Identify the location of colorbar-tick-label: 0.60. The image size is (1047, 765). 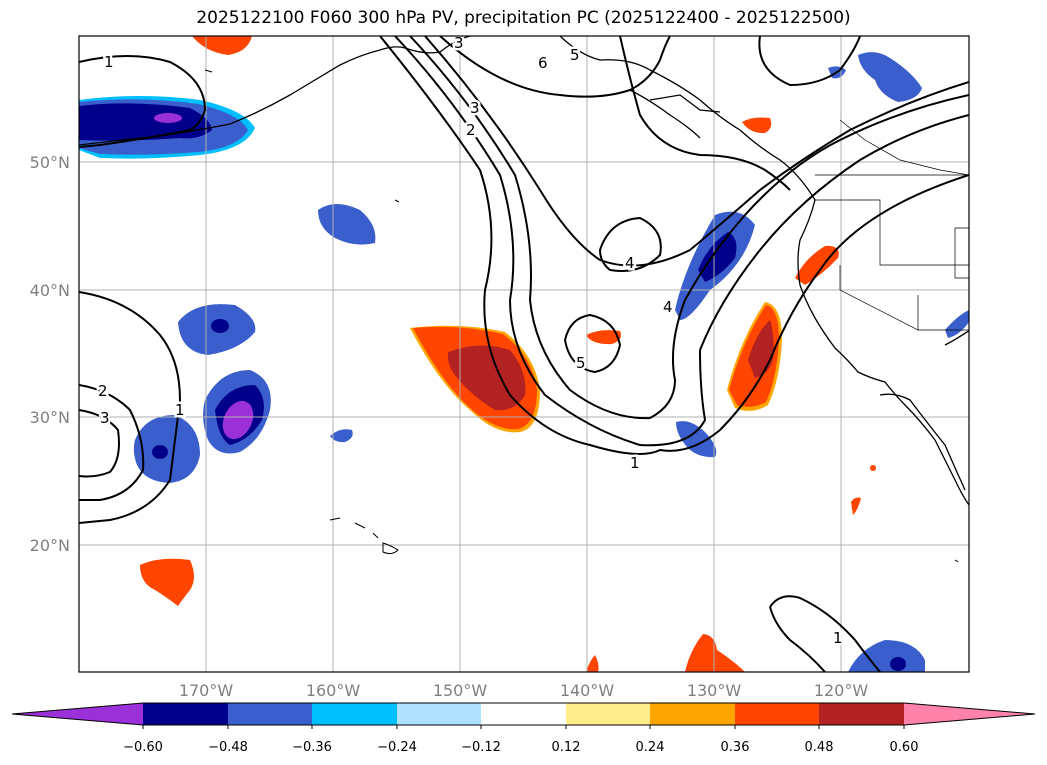
(904, 747).